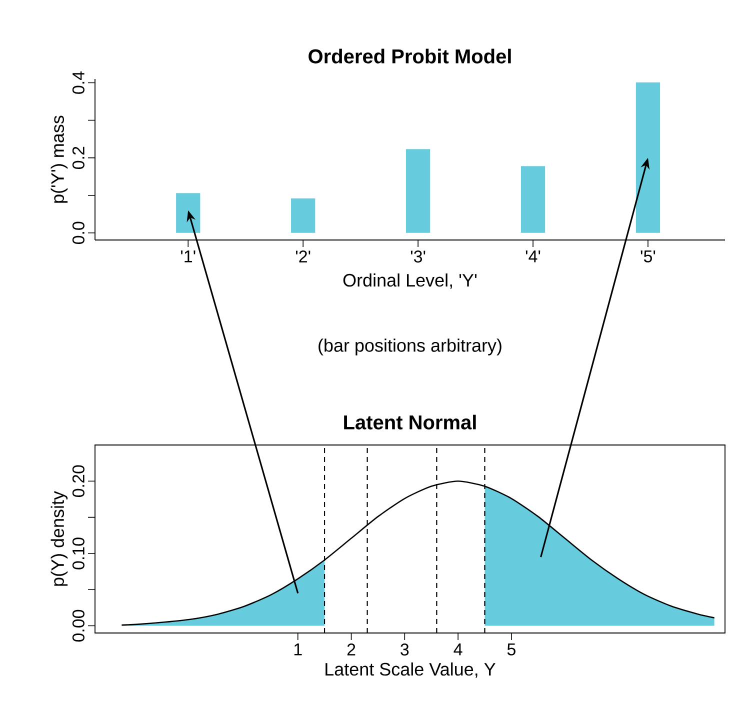  Describe the element at coordinates (410, 281) in the screenshot. I see `x-axis-title: Ordinal Level, 'Y'` at that location.